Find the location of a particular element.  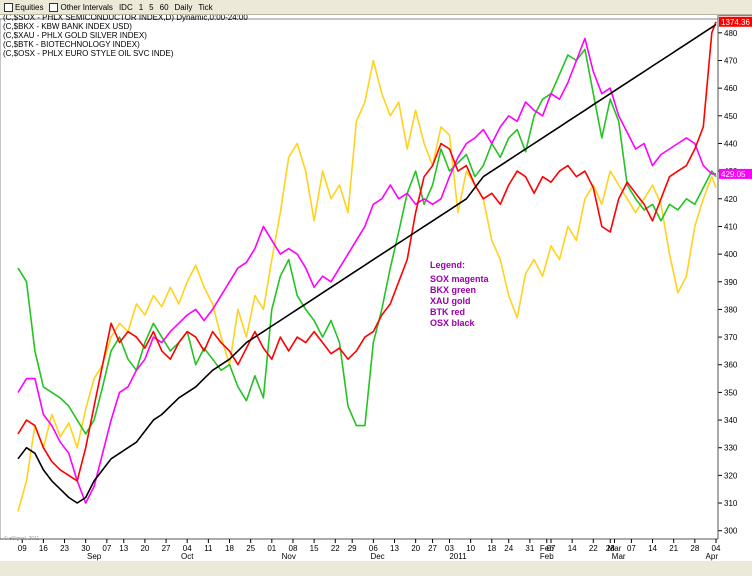

legend-item: XAU gold is located at coordinates (450, 301).